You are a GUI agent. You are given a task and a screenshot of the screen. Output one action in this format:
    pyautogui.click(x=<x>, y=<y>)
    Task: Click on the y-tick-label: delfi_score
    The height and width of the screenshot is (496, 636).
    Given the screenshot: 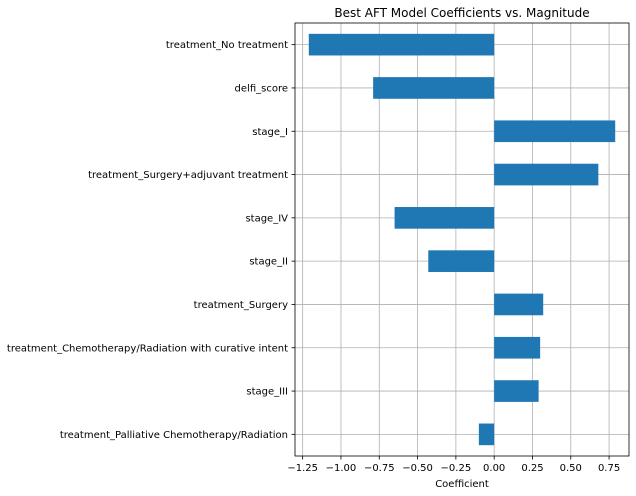 What is the action you would take?
    pyautogui.click(x=261, y=88)
    